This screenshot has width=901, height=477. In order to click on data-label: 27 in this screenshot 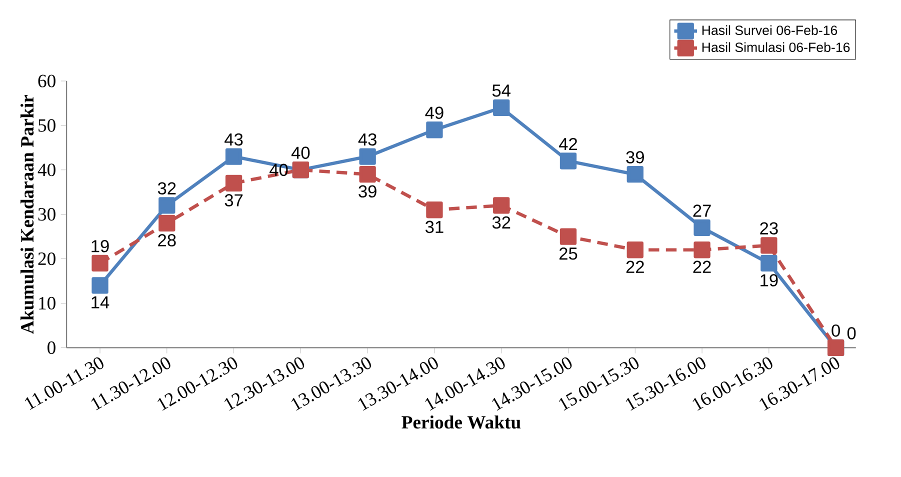, I will do `click(702, 210)`.